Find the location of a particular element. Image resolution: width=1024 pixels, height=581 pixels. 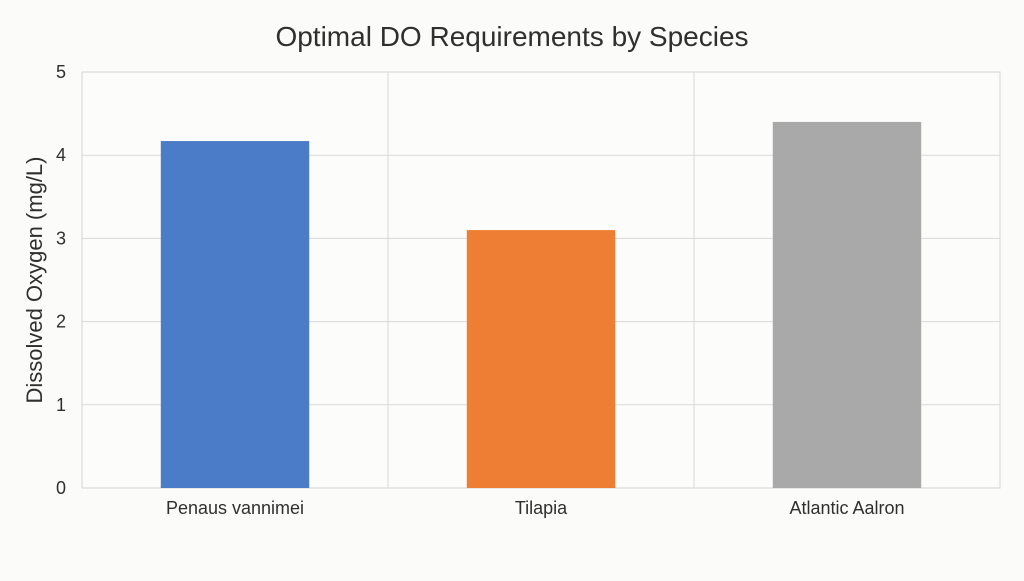

y-tick-label: 1 is located at coordinates (61, 405).